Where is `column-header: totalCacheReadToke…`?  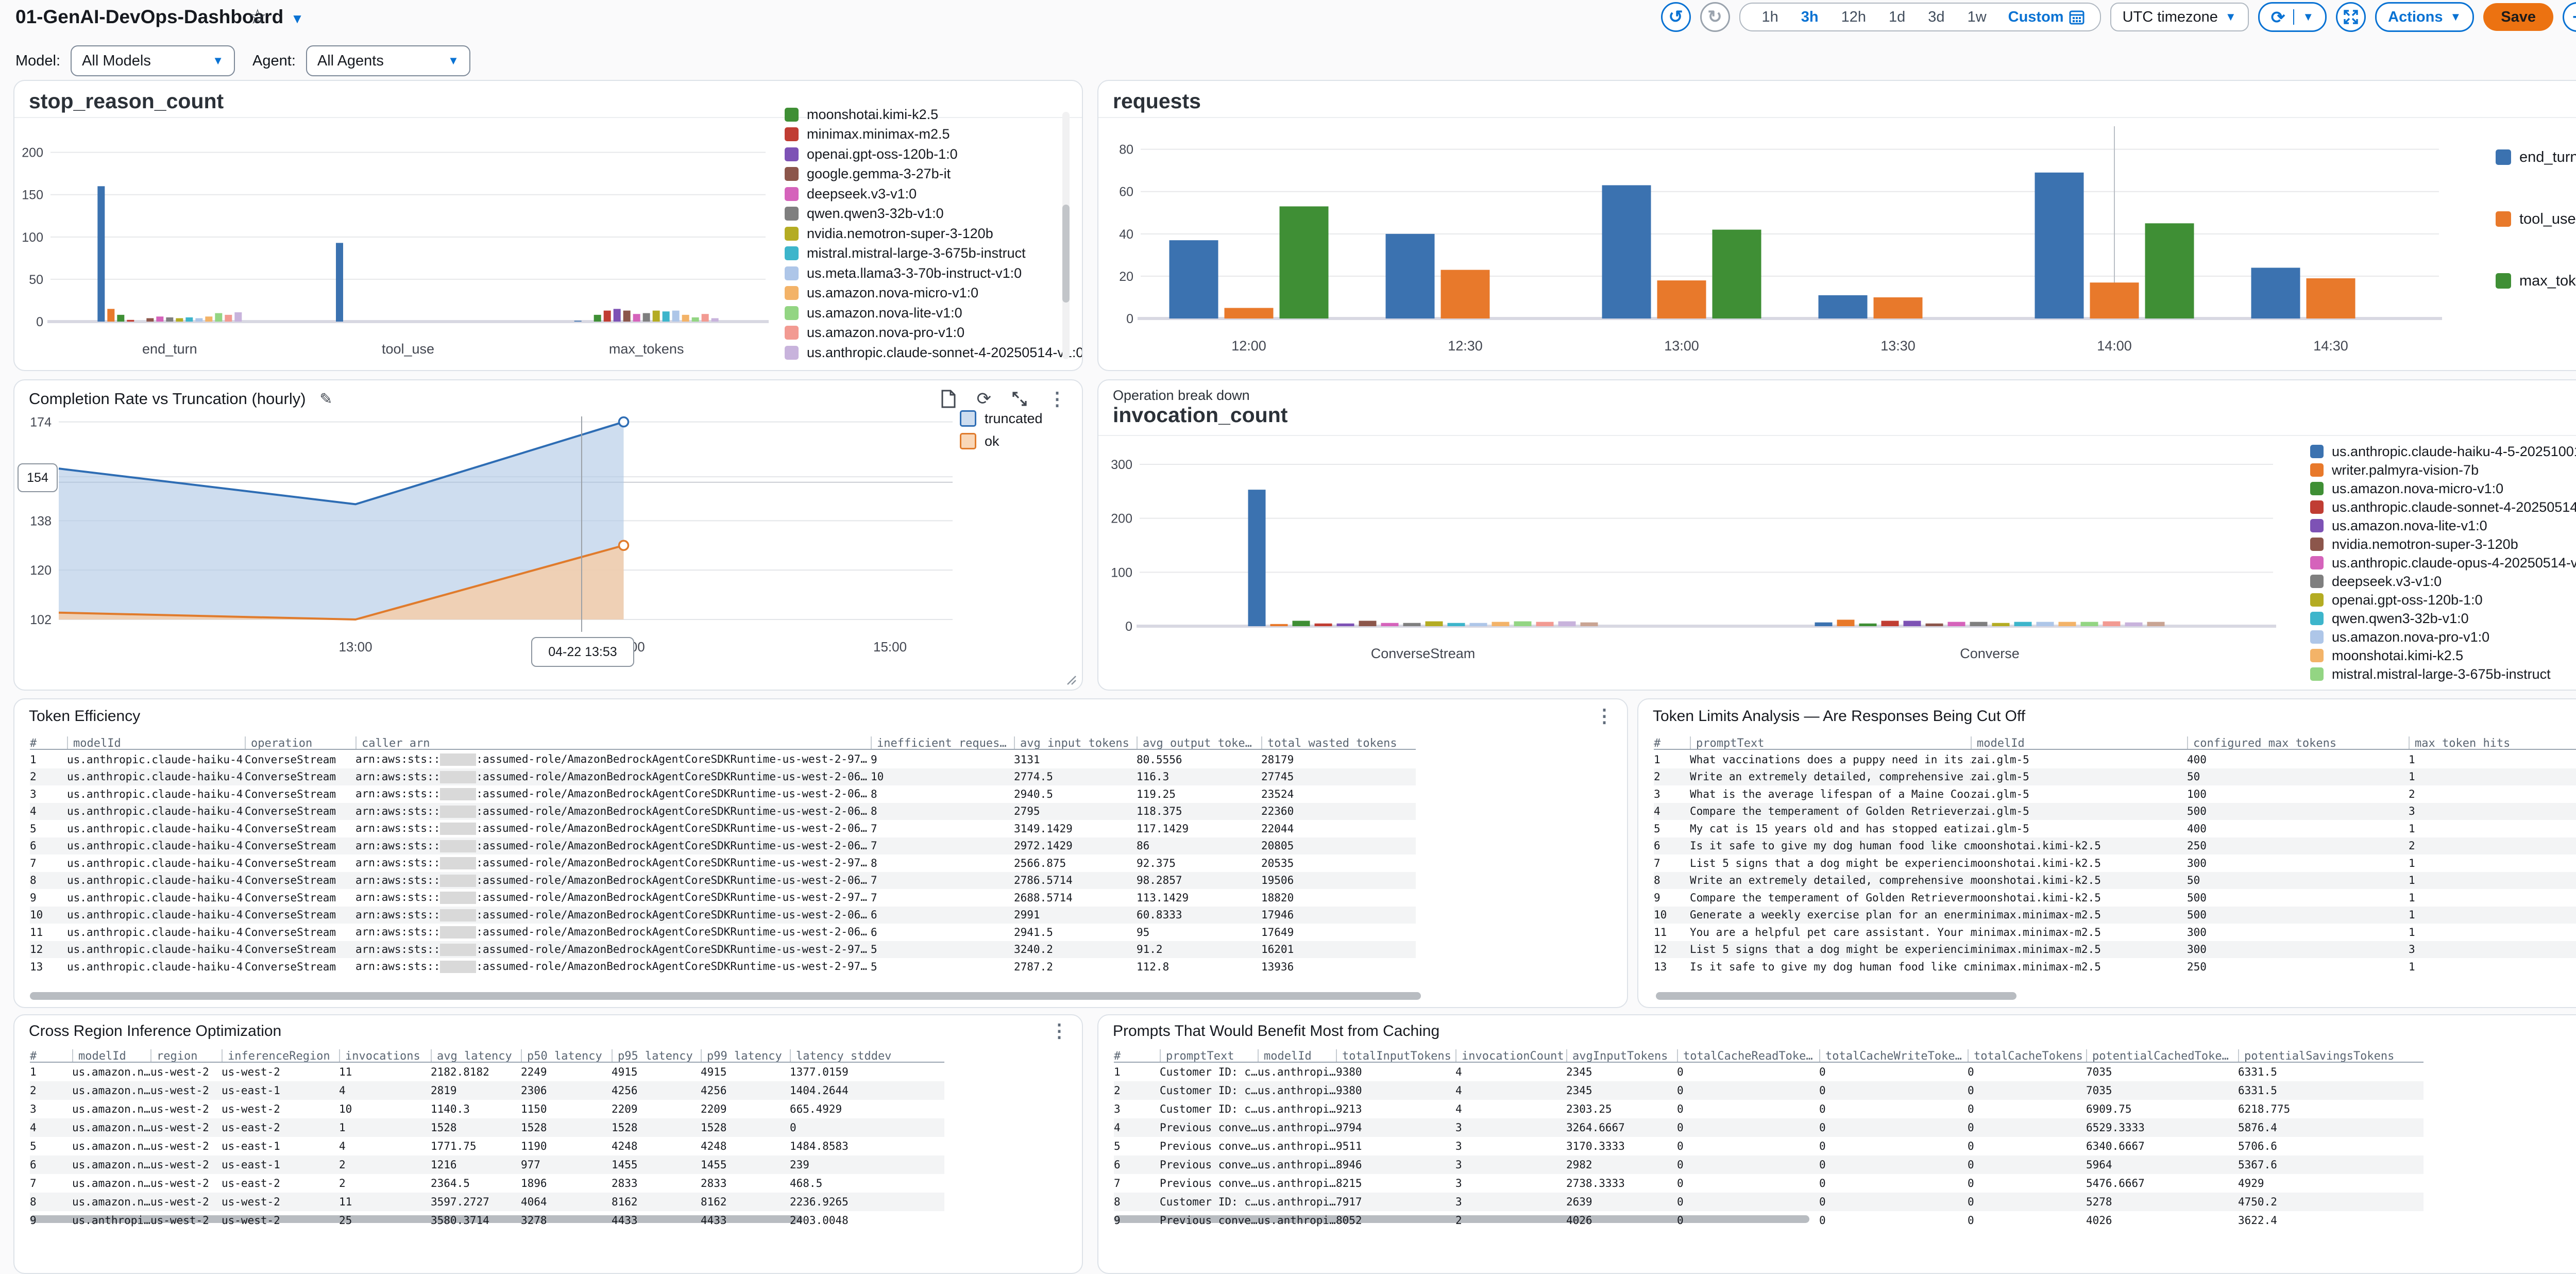
column-header: totalCacheReadToke… is located at coordinates (1748, 1056).